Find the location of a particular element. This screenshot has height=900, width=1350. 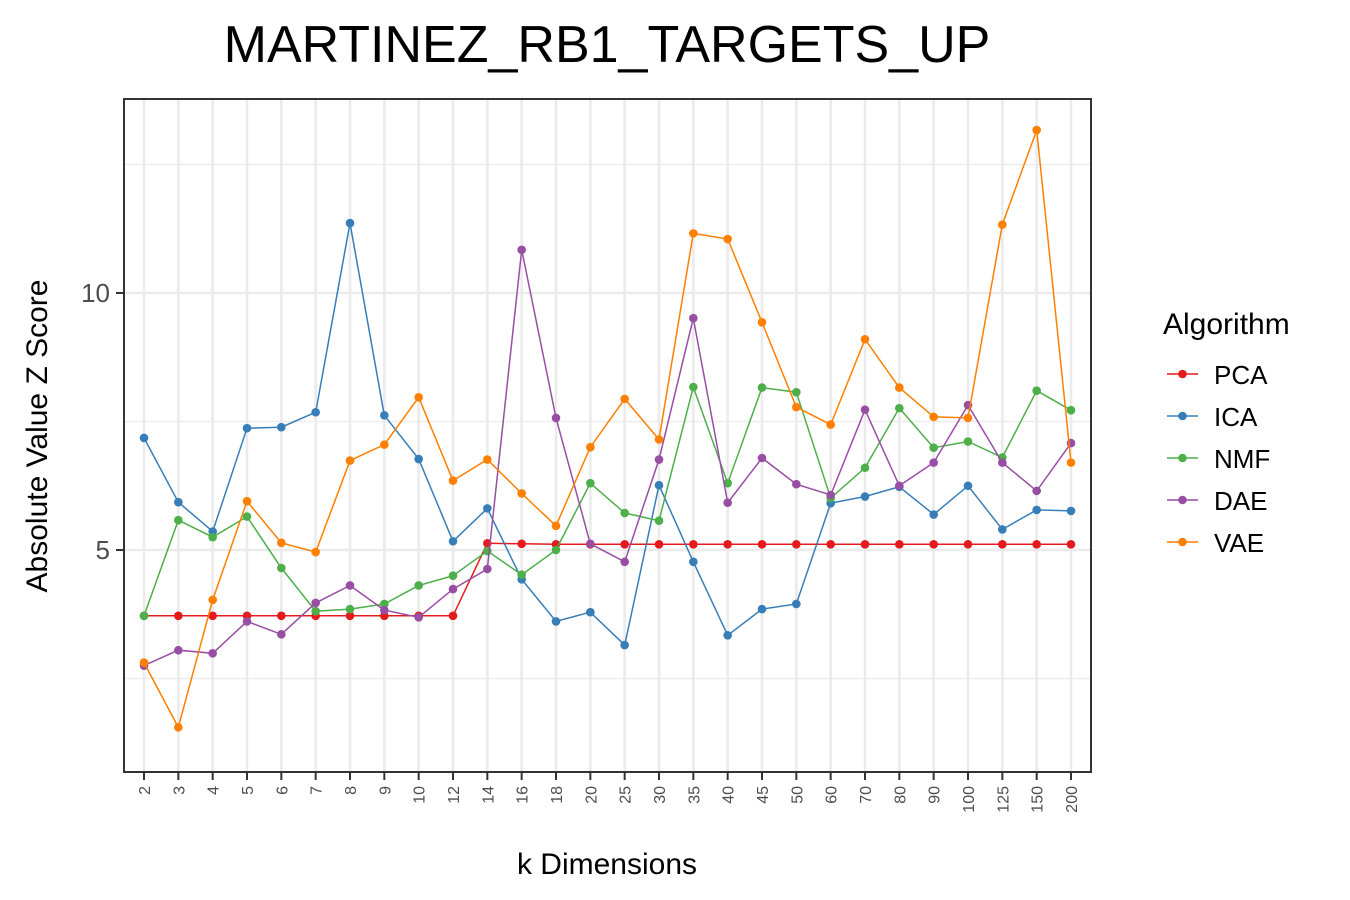

x-tick-label: 2 is located at coordinates (145, 790).